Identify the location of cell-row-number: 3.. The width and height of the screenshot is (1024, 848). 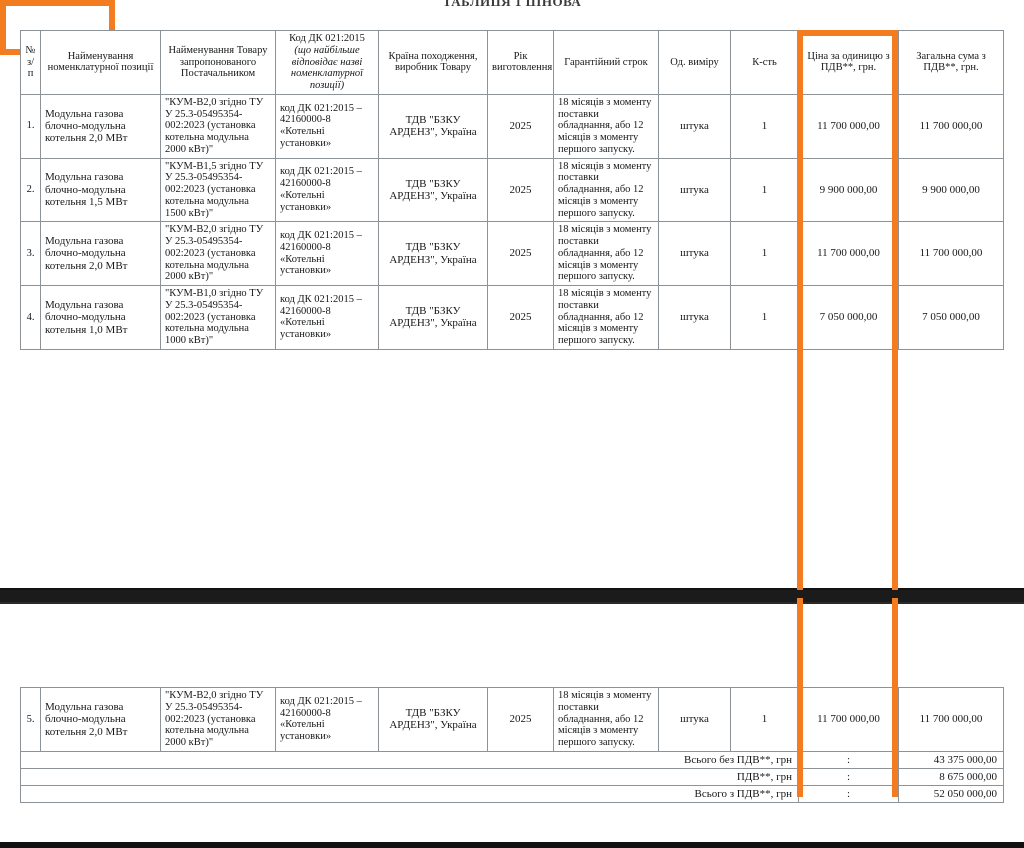
(30, 253).